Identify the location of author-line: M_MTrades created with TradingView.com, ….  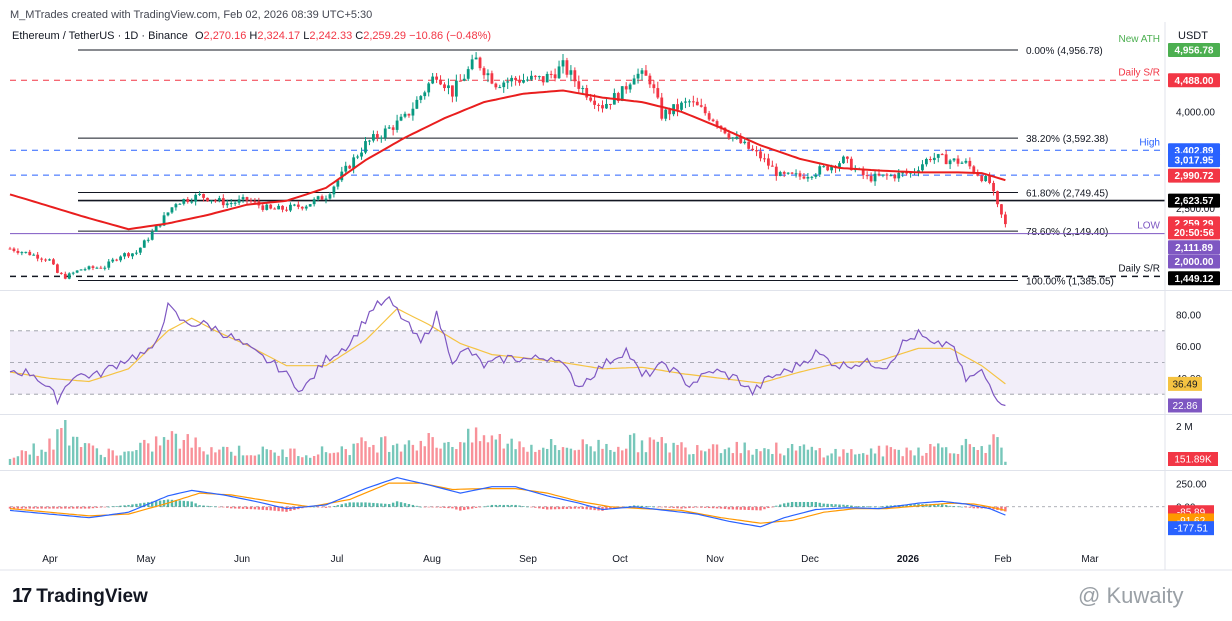
(191, 15).